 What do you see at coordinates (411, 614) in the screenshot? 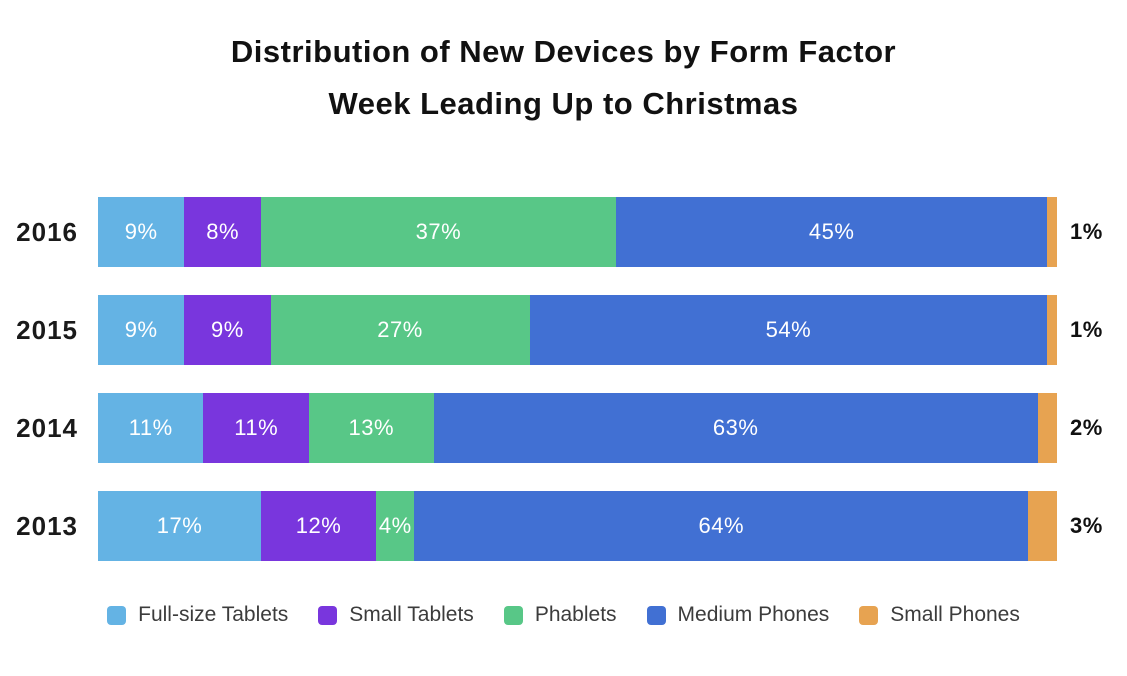
I see `legend-label: Small Tablets` at bounding box center [411, 614].